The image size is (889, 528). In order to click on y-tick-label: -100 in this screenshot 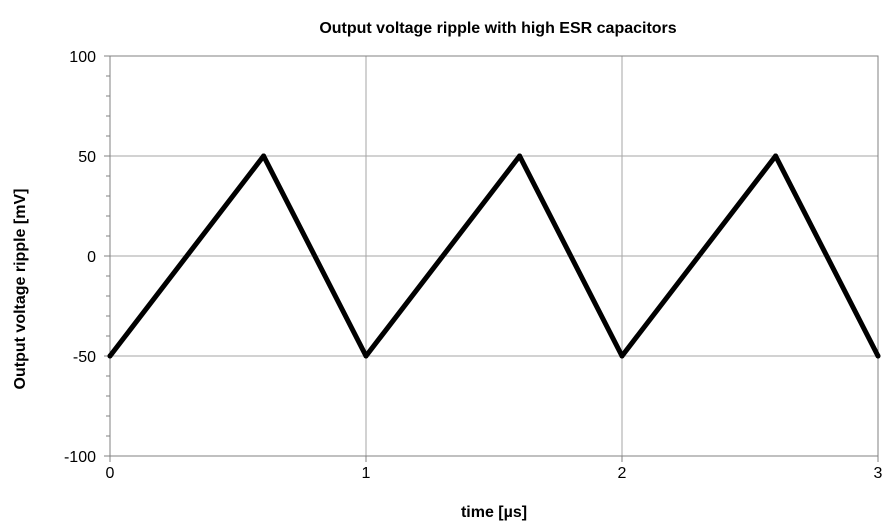, I will do `click(80, 457)`.